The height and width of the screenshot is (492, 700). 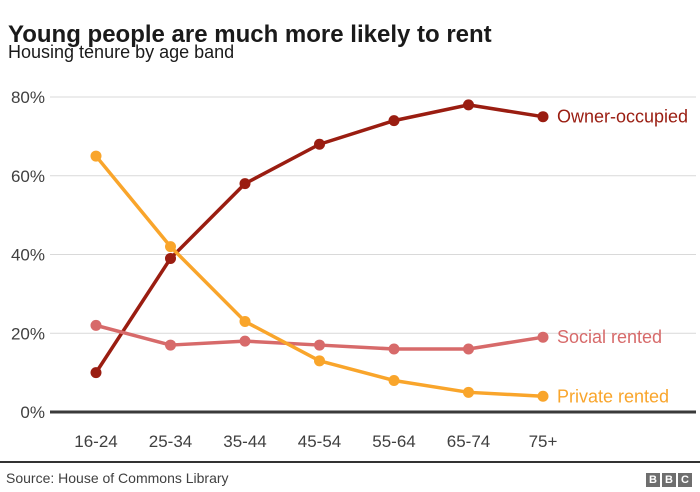 I want to click on series-label-private-rented: Private rented, so click(x=613, y=396).